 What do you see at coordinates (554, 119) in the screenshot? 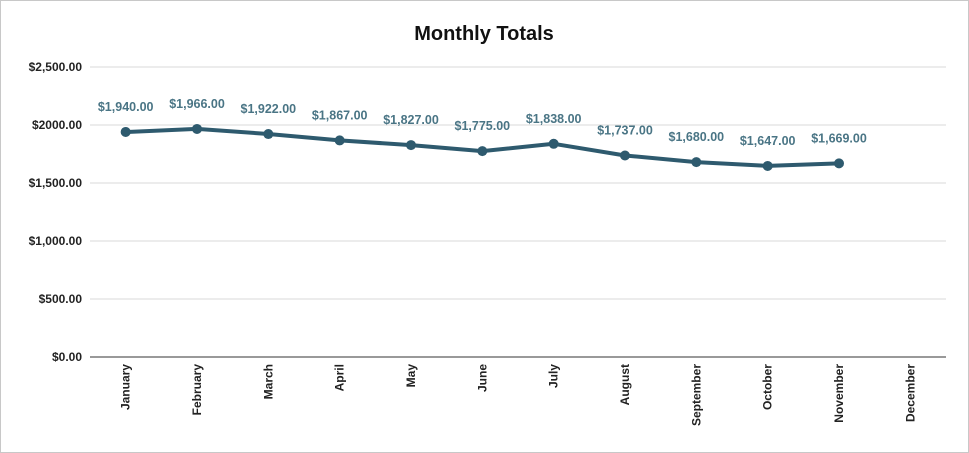
I see `data-label: $1,838.00` at bounding box center [554, 119].